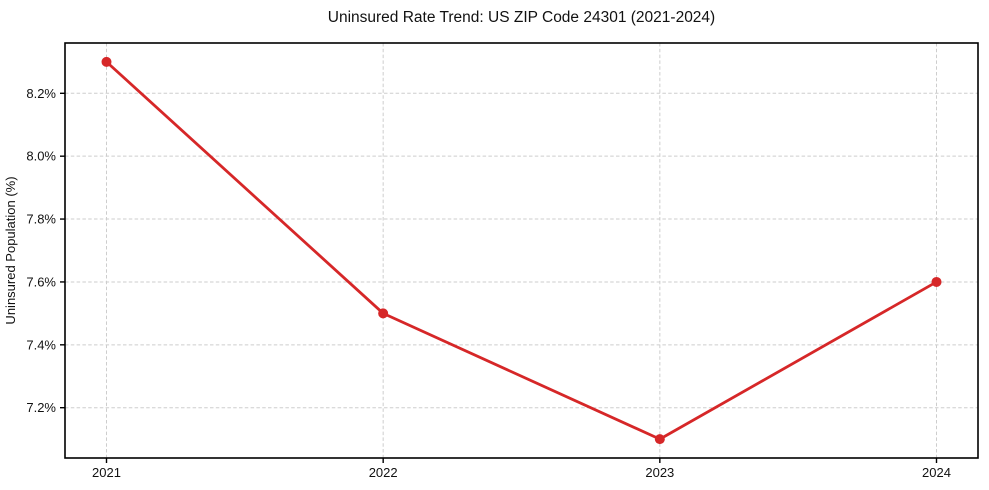  I want to click on y-tick-label: 7.8%, so click(41, 219).